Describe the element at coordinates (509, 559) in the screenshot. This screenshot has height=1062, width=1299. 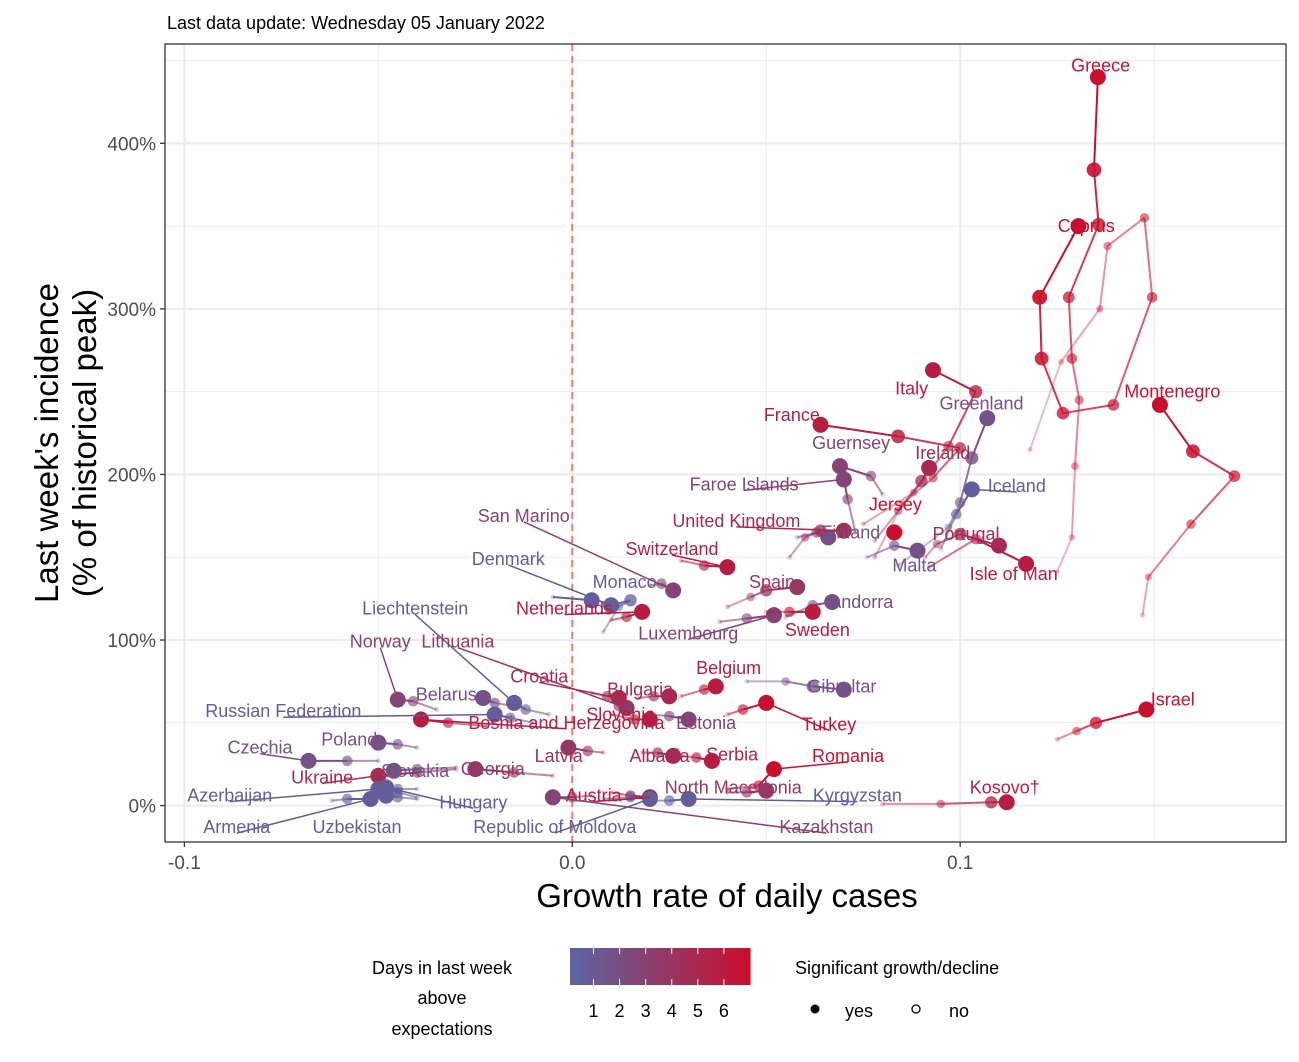
I see `country-label: Denmark` at that location.